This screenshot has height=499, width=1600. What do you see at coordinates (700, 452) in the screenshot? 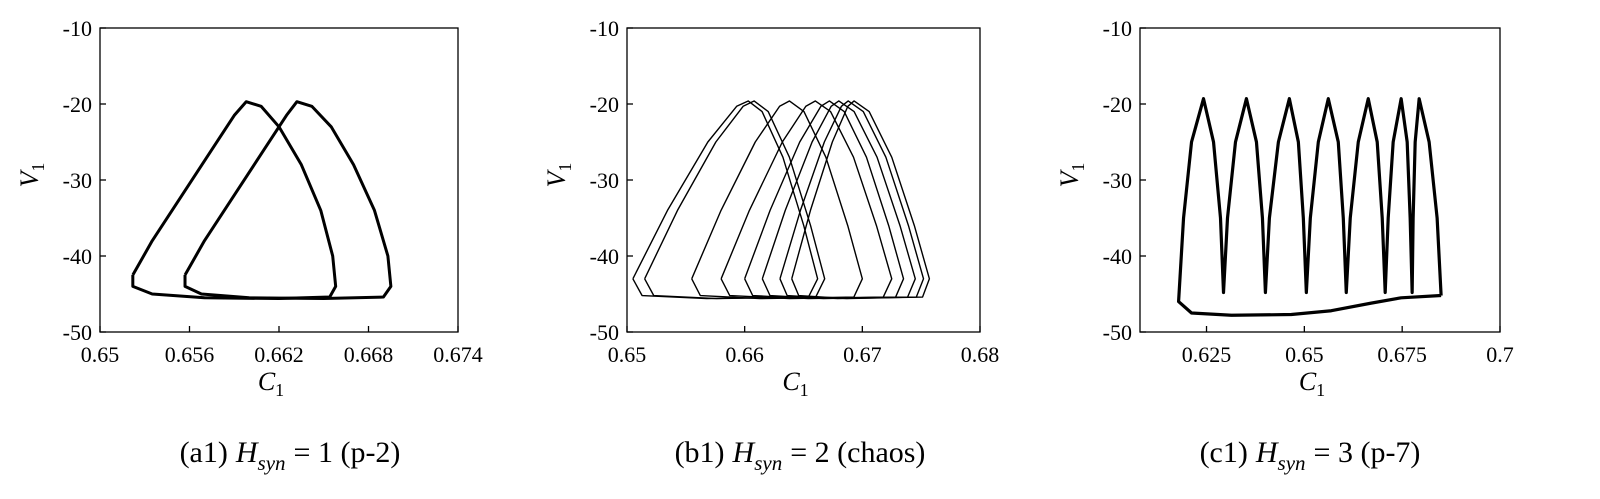
I see `caption-prefix: (b1)` at bounding box center [700, 452].